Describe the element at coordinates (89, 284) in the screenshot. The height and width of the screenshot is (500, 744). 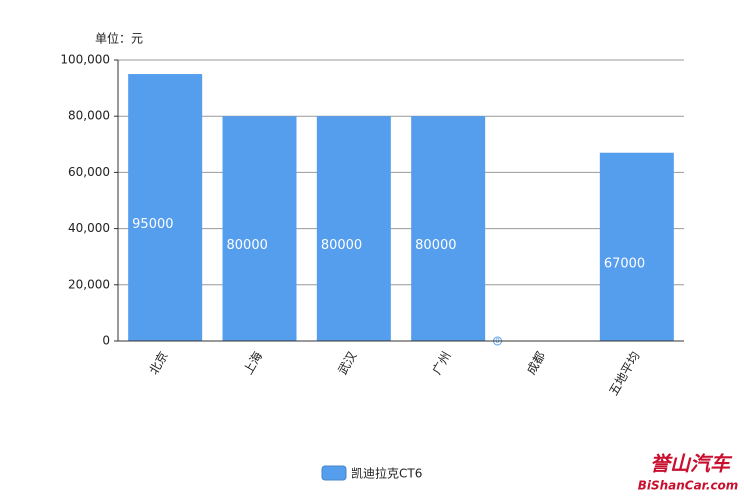
I see `y-tick-label: 20,000` at that location.